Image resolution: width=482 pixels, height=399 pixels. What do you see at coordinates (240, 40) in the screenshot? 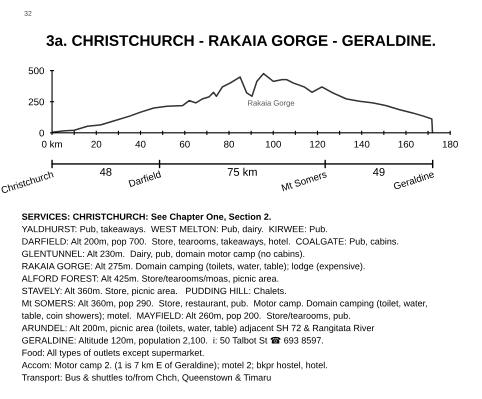
I see `chart-title: 3a. CHRISTCHURCH - RAKAIA GORGE - GERALDINE.` at bounding box center [240, 40].